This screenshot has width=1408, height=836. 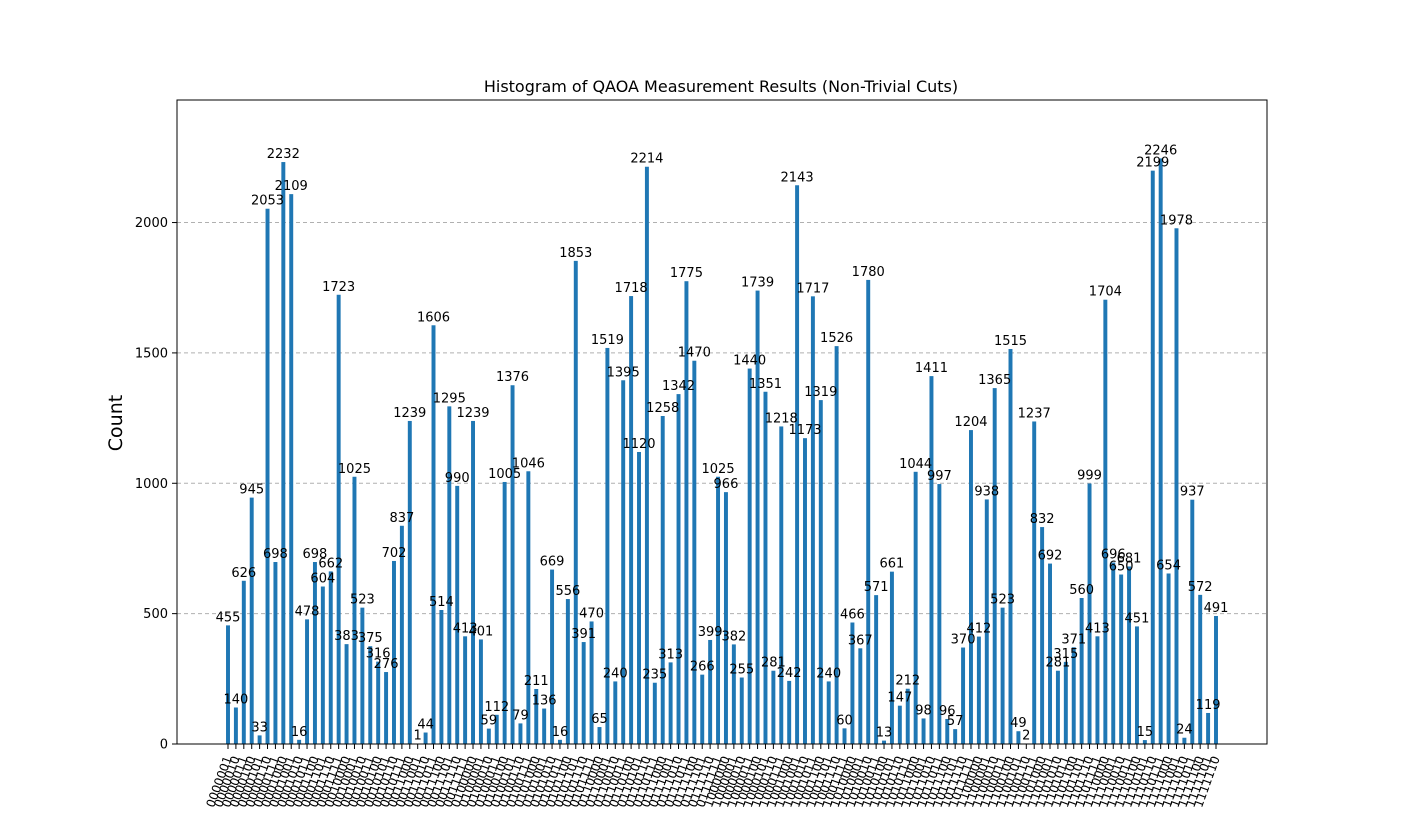 I want to click on bar-value-label: 15, so click(x=1145, y=732).